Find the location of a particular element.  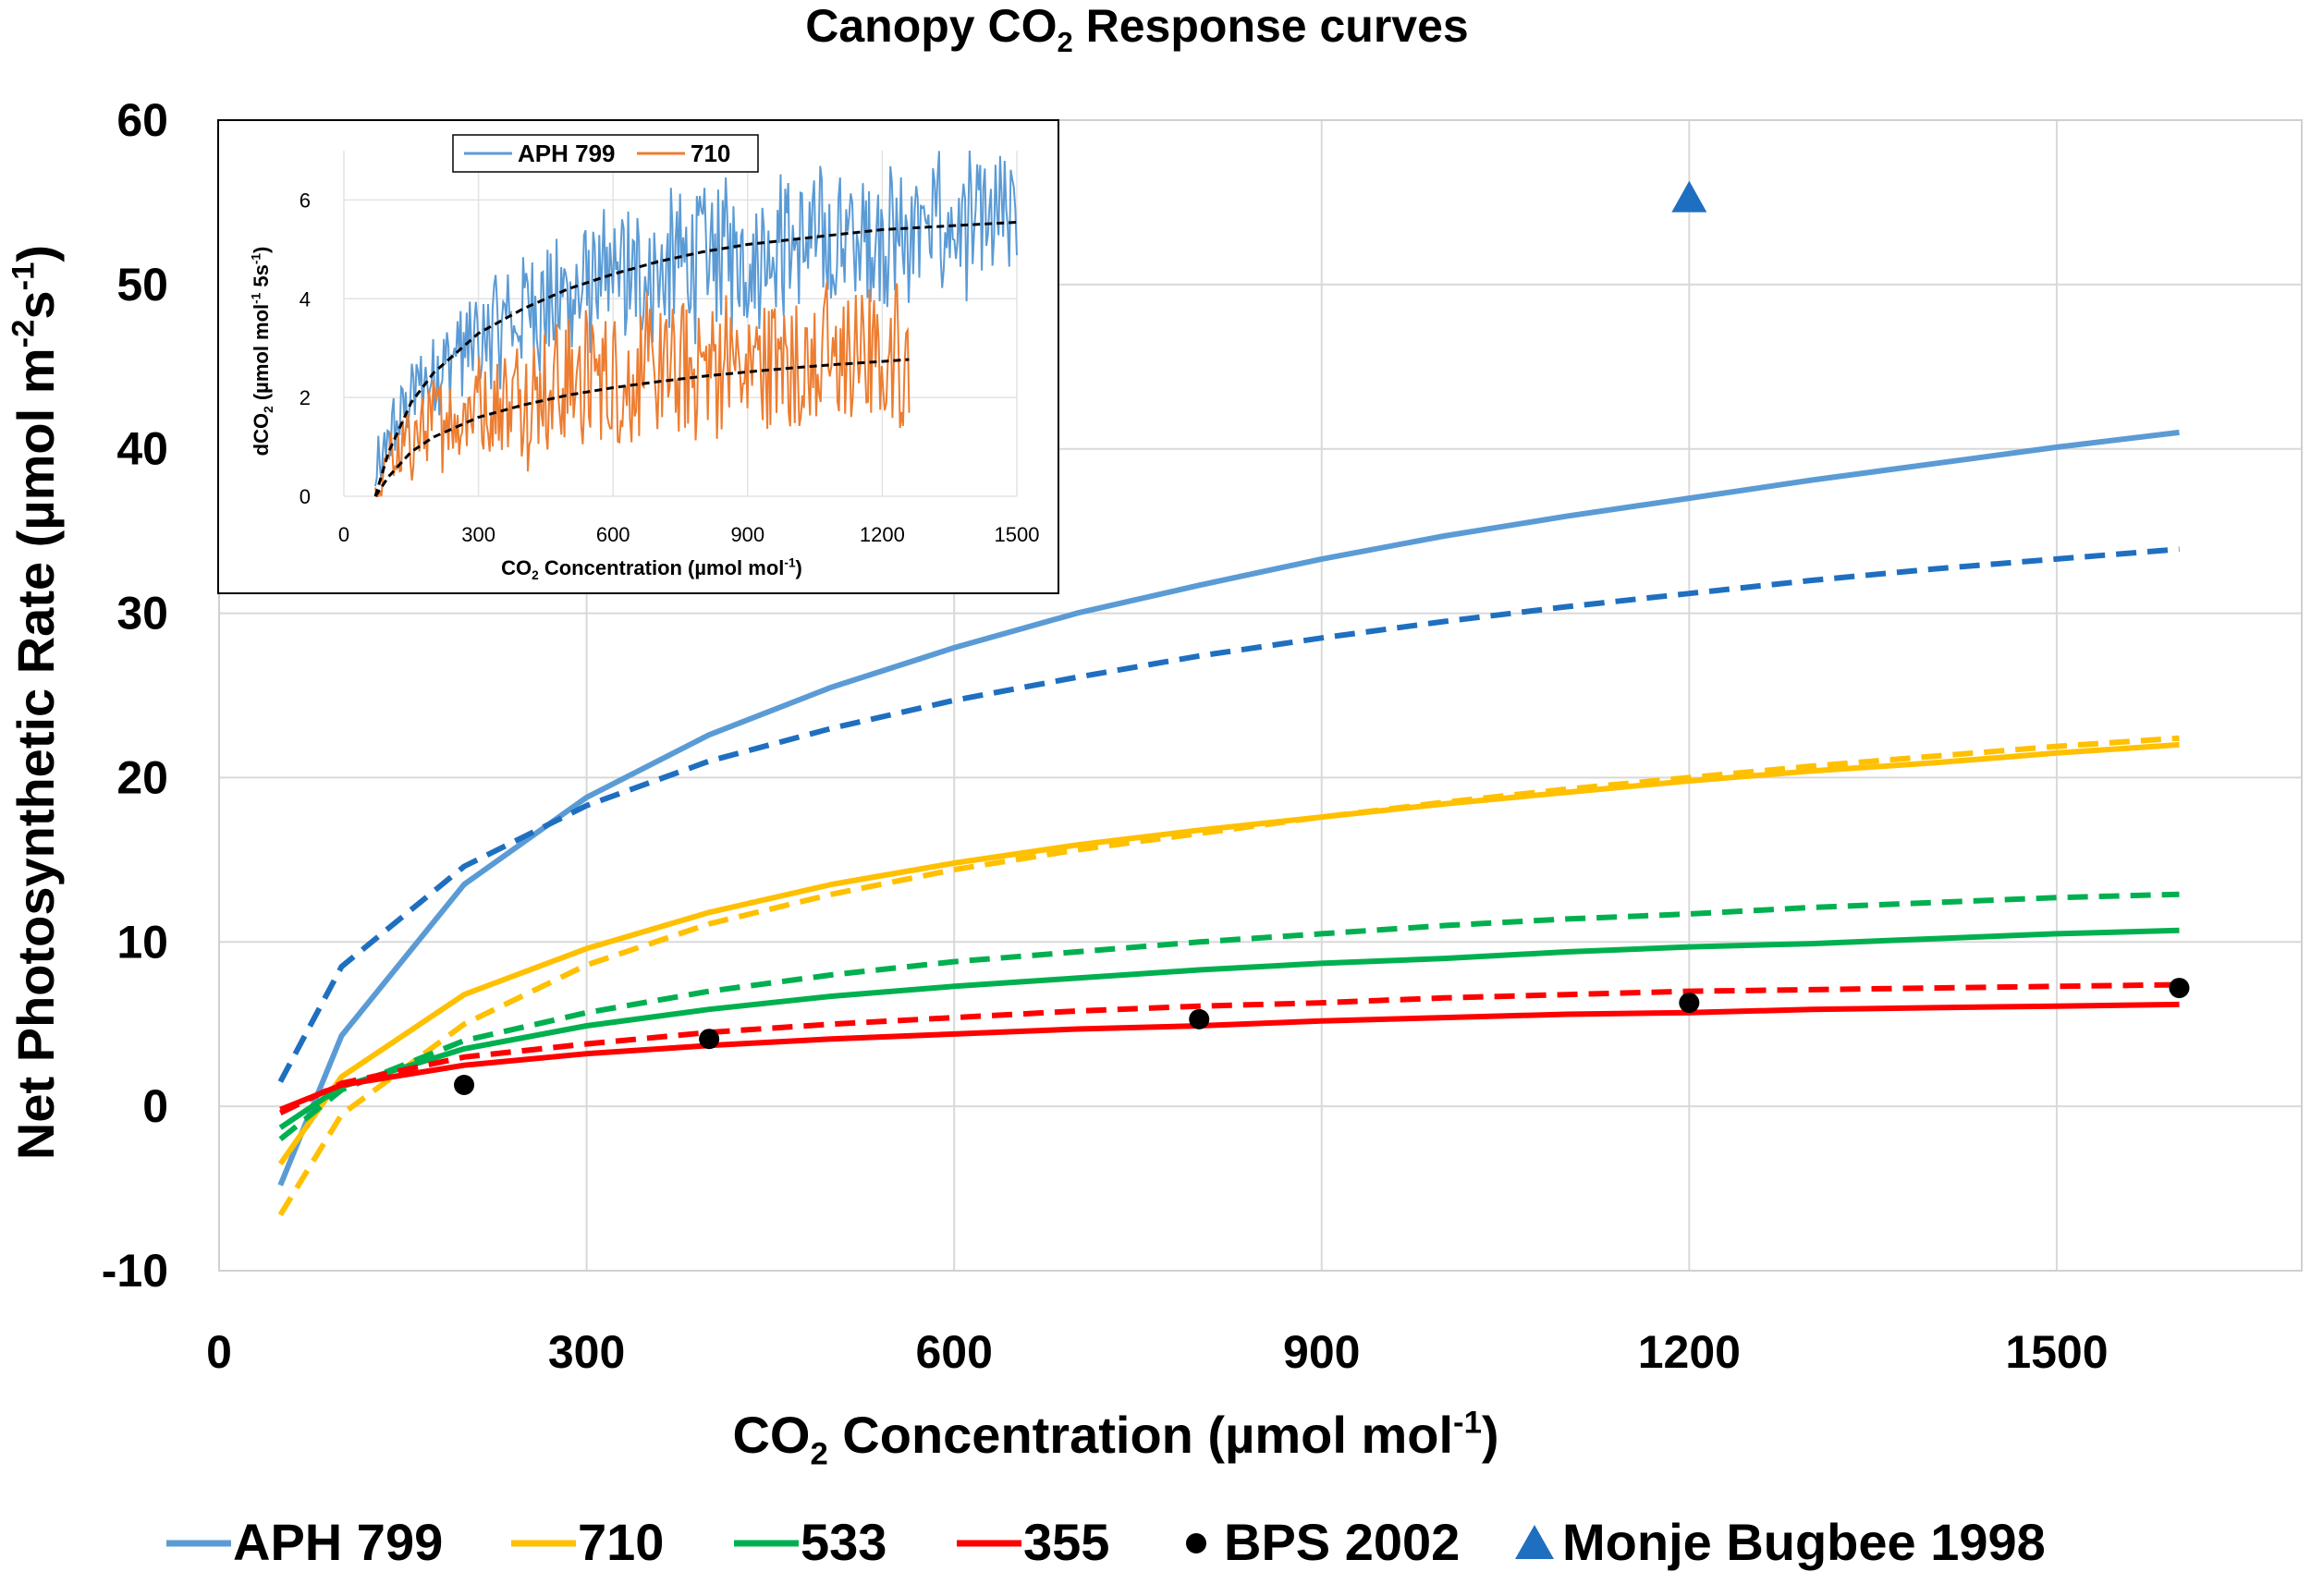

legend-label: APH 799 is located at coordinates (338, 1542).